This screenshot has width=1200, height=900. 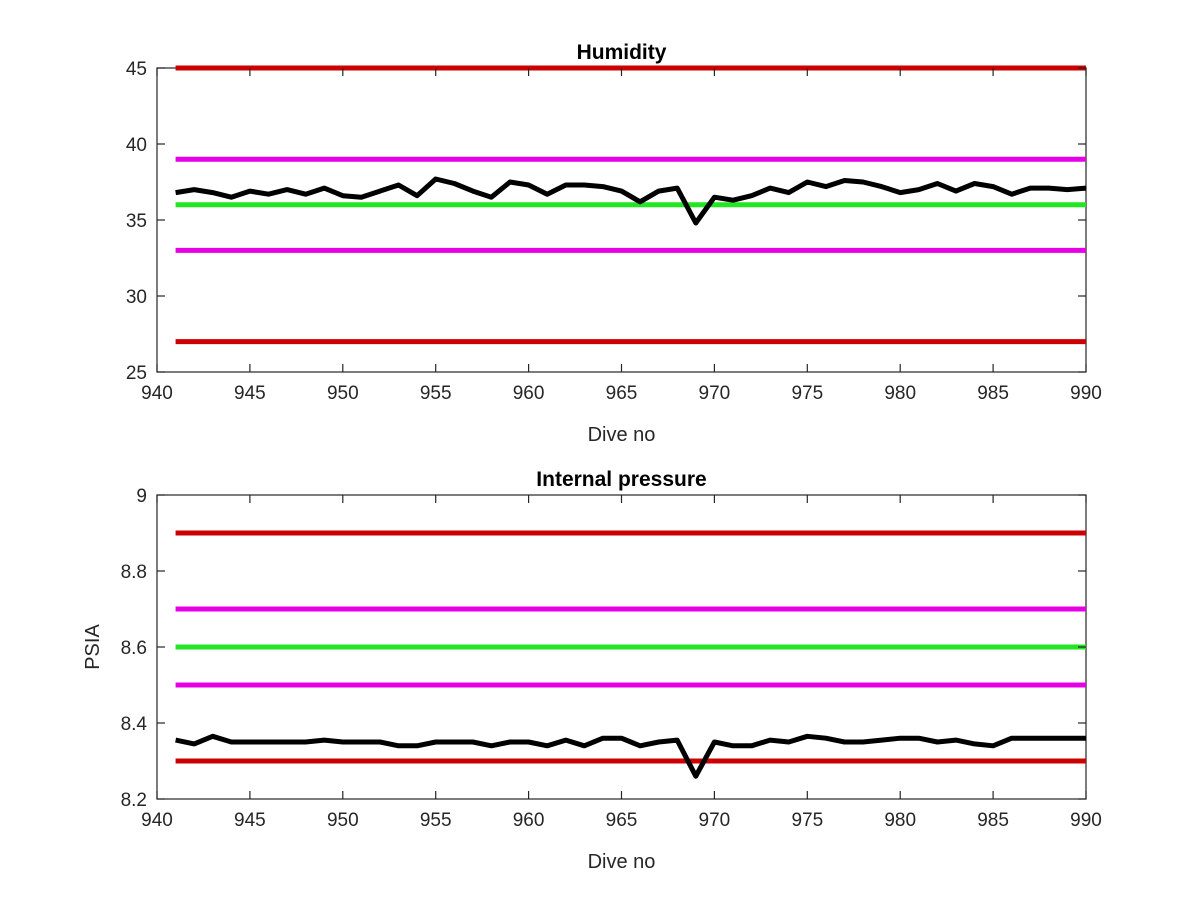 I want to click on y-tick-label: 25, so click(x=136, y=373).